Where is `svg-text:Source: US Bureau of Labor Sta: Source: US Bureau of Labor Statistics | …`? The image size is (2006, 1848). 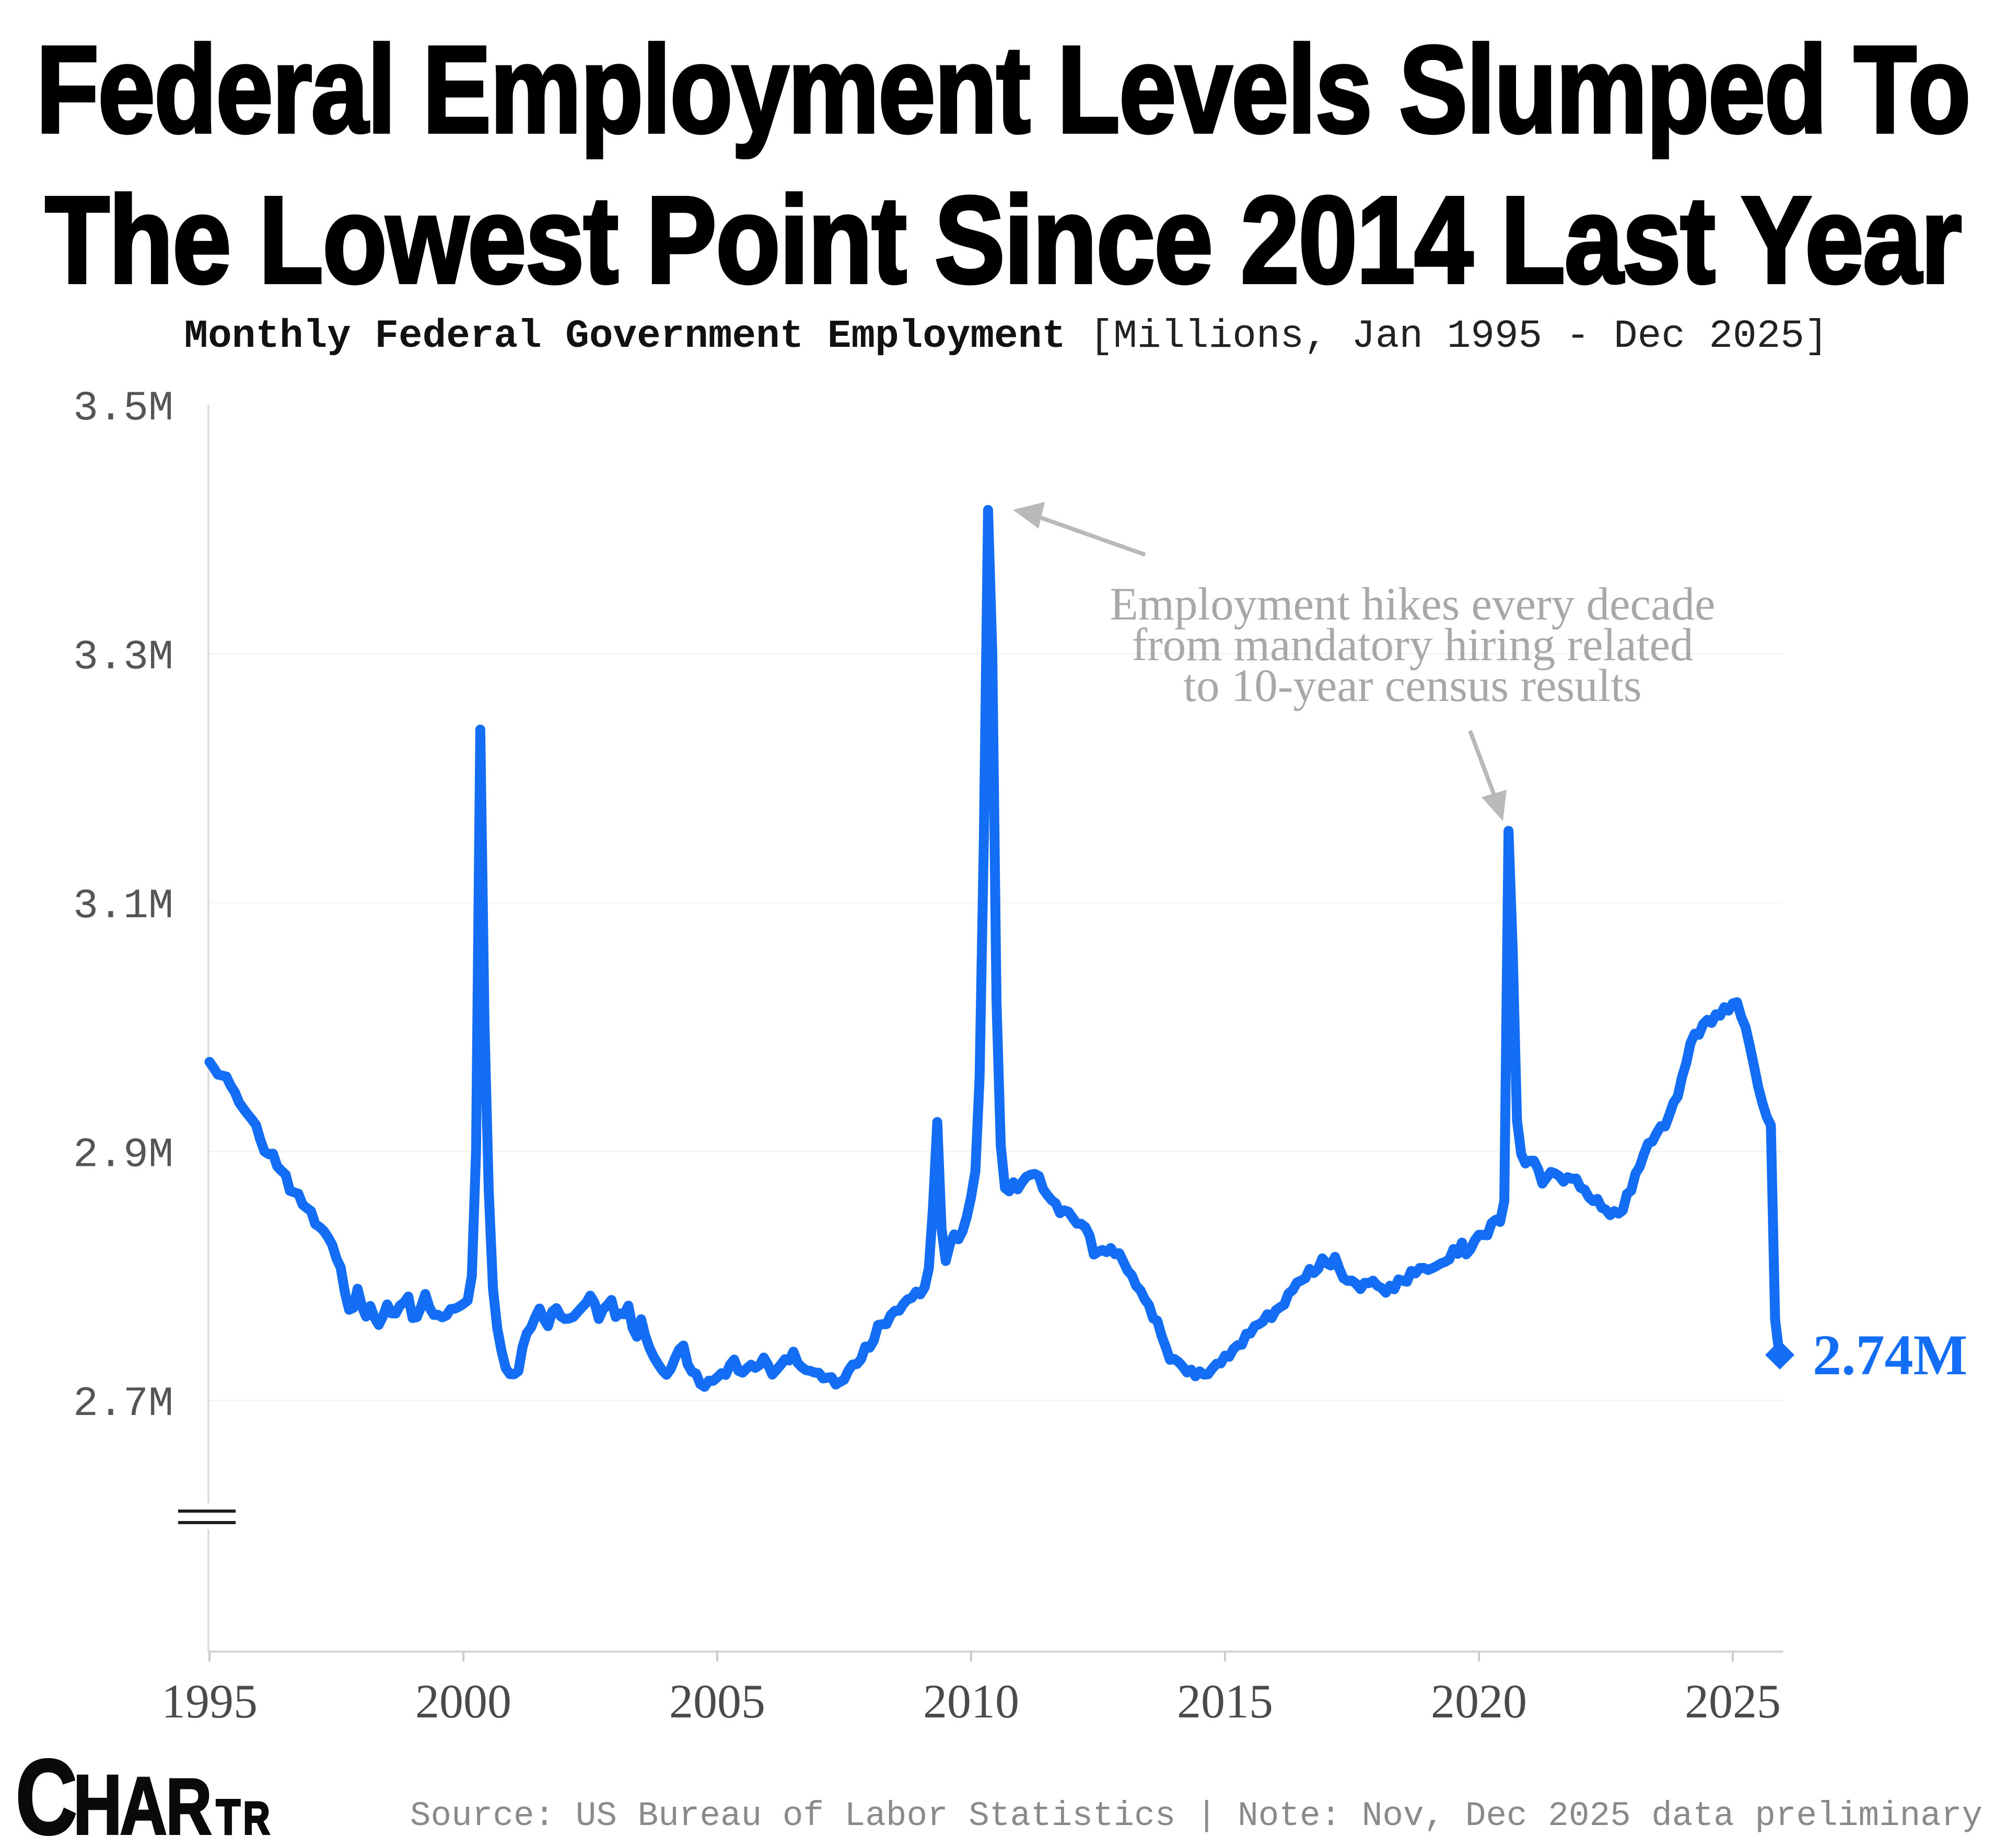 svg-text:Source: US Bureau of Labor Sta: Source: US Bureau of Labor Statistics | … is located at coordinates (1196, 1816).